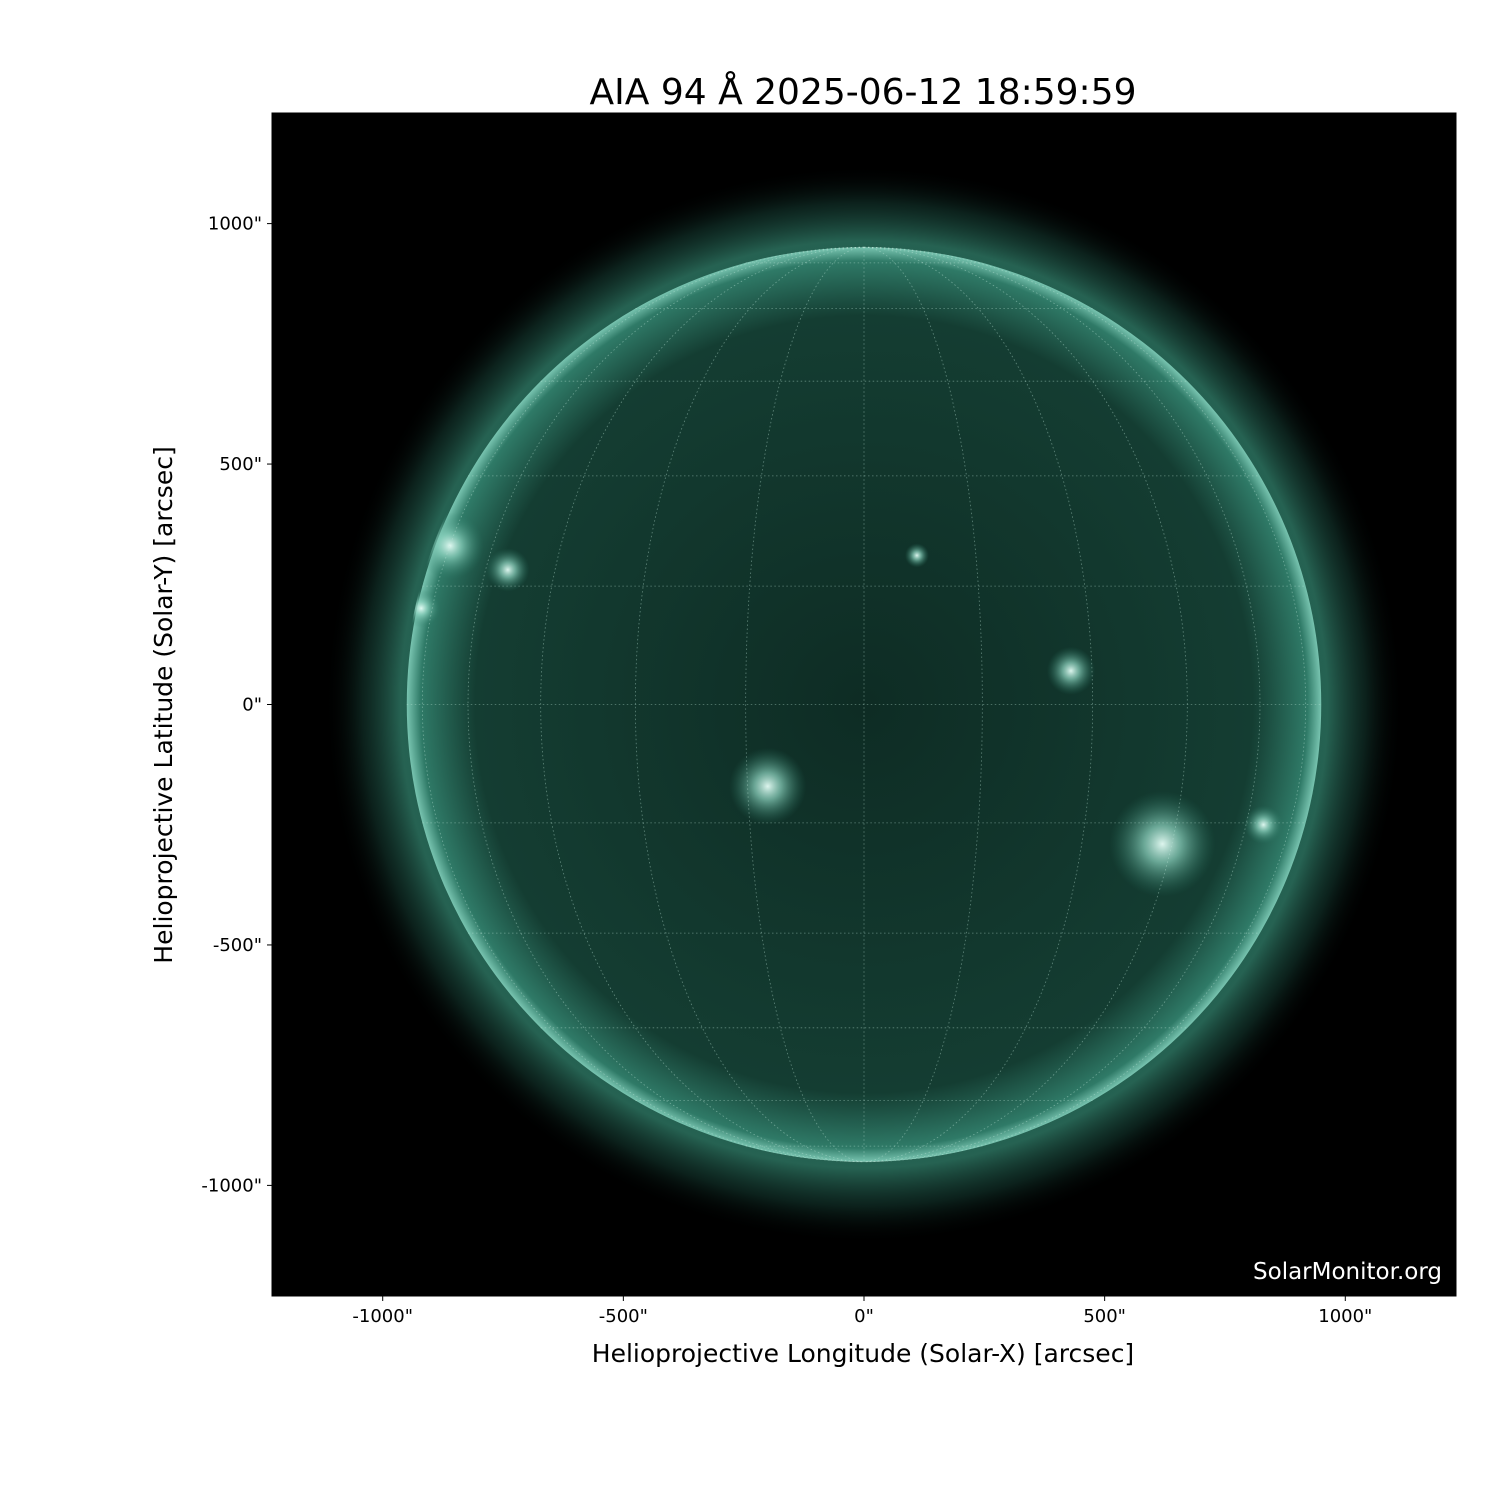 This screenshot has height=1504, width=1500. Describe the element at coordinates (240, 464) in the screenshot. I see `y-tick-label: 500"` at that location.